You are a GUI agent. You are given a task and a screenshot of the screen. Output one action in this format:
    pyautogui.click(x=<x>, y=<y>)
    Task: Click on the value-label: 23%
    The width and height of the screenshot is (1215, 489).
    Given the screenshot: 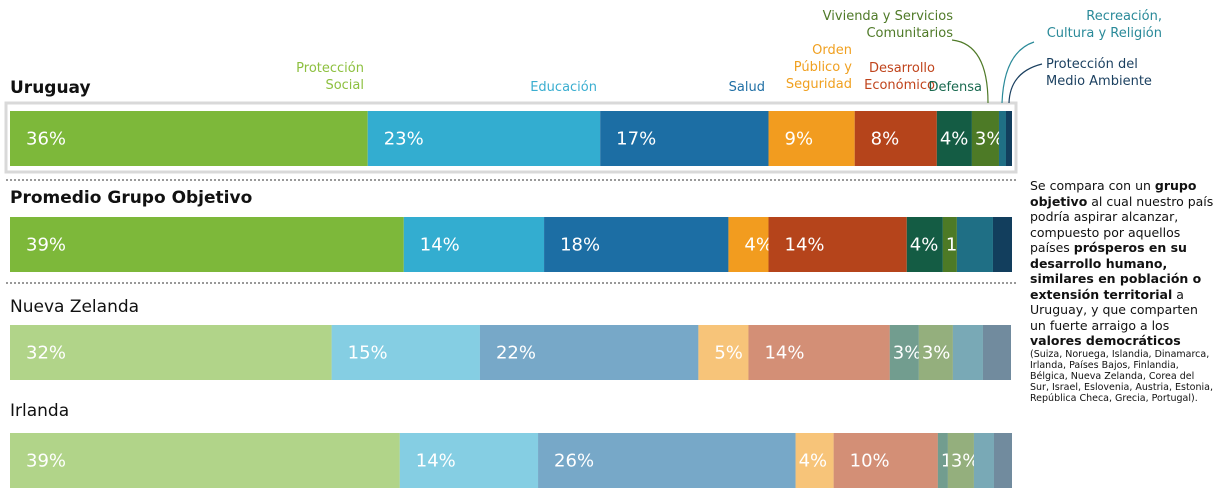 What is the action you would take?
    pyautogui.click(x=404, y=139)
    